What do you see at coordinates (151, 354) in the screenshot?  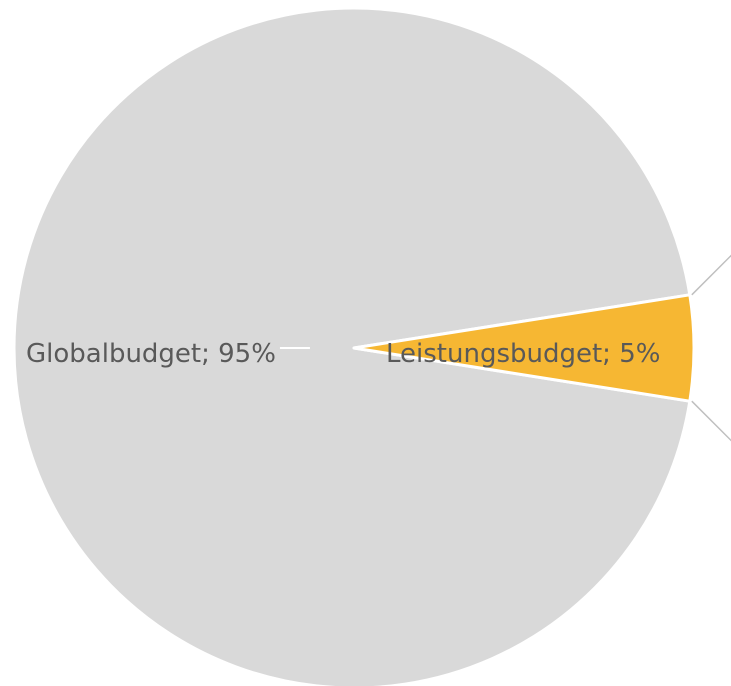 I see `slice-label-globalbudget: Globalbudget; 95%` at bounding box center [151, 354].